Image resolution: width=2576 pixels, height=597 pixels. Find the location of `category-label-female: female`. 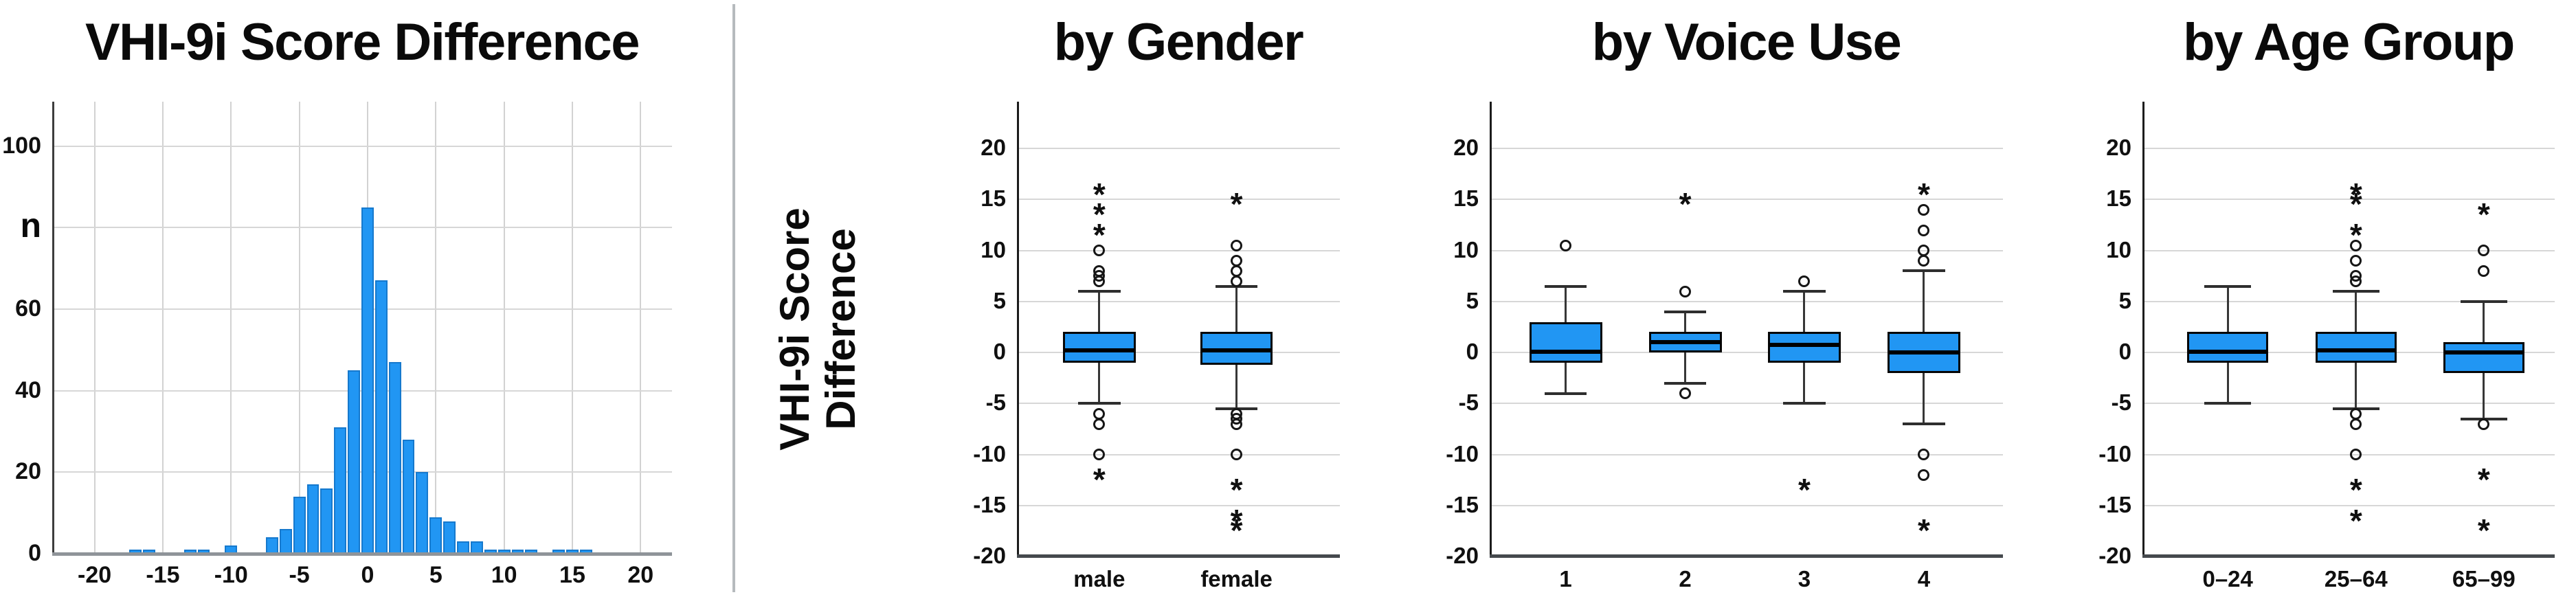

category-label-female: female is located at coordinates (1236, 579).